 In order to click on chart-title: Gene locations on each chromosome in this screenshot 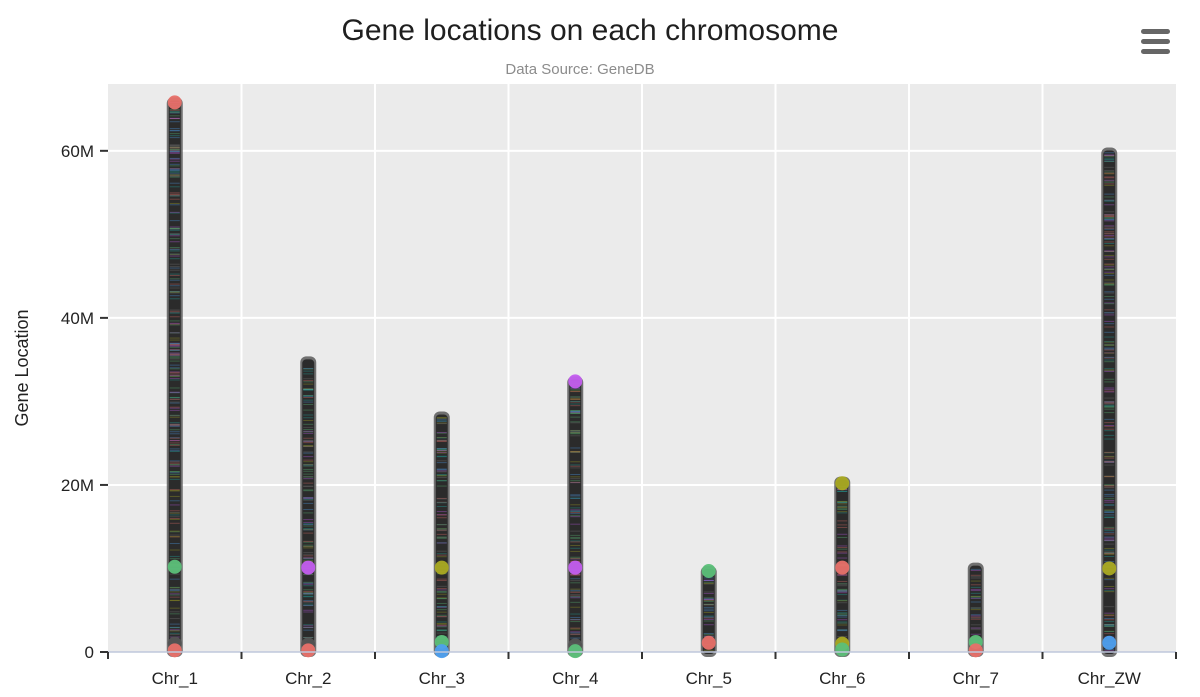, I will do `click(590, 30)`.